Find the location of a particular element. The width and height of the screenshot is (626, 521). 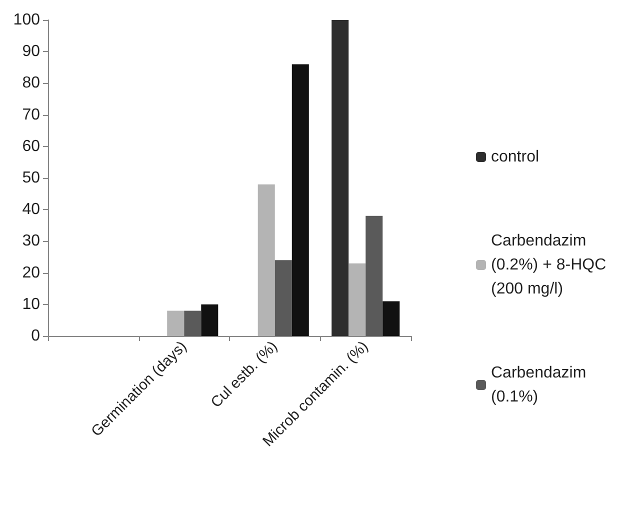

y-tick-label: 20 is located at coordinates (31, 273).